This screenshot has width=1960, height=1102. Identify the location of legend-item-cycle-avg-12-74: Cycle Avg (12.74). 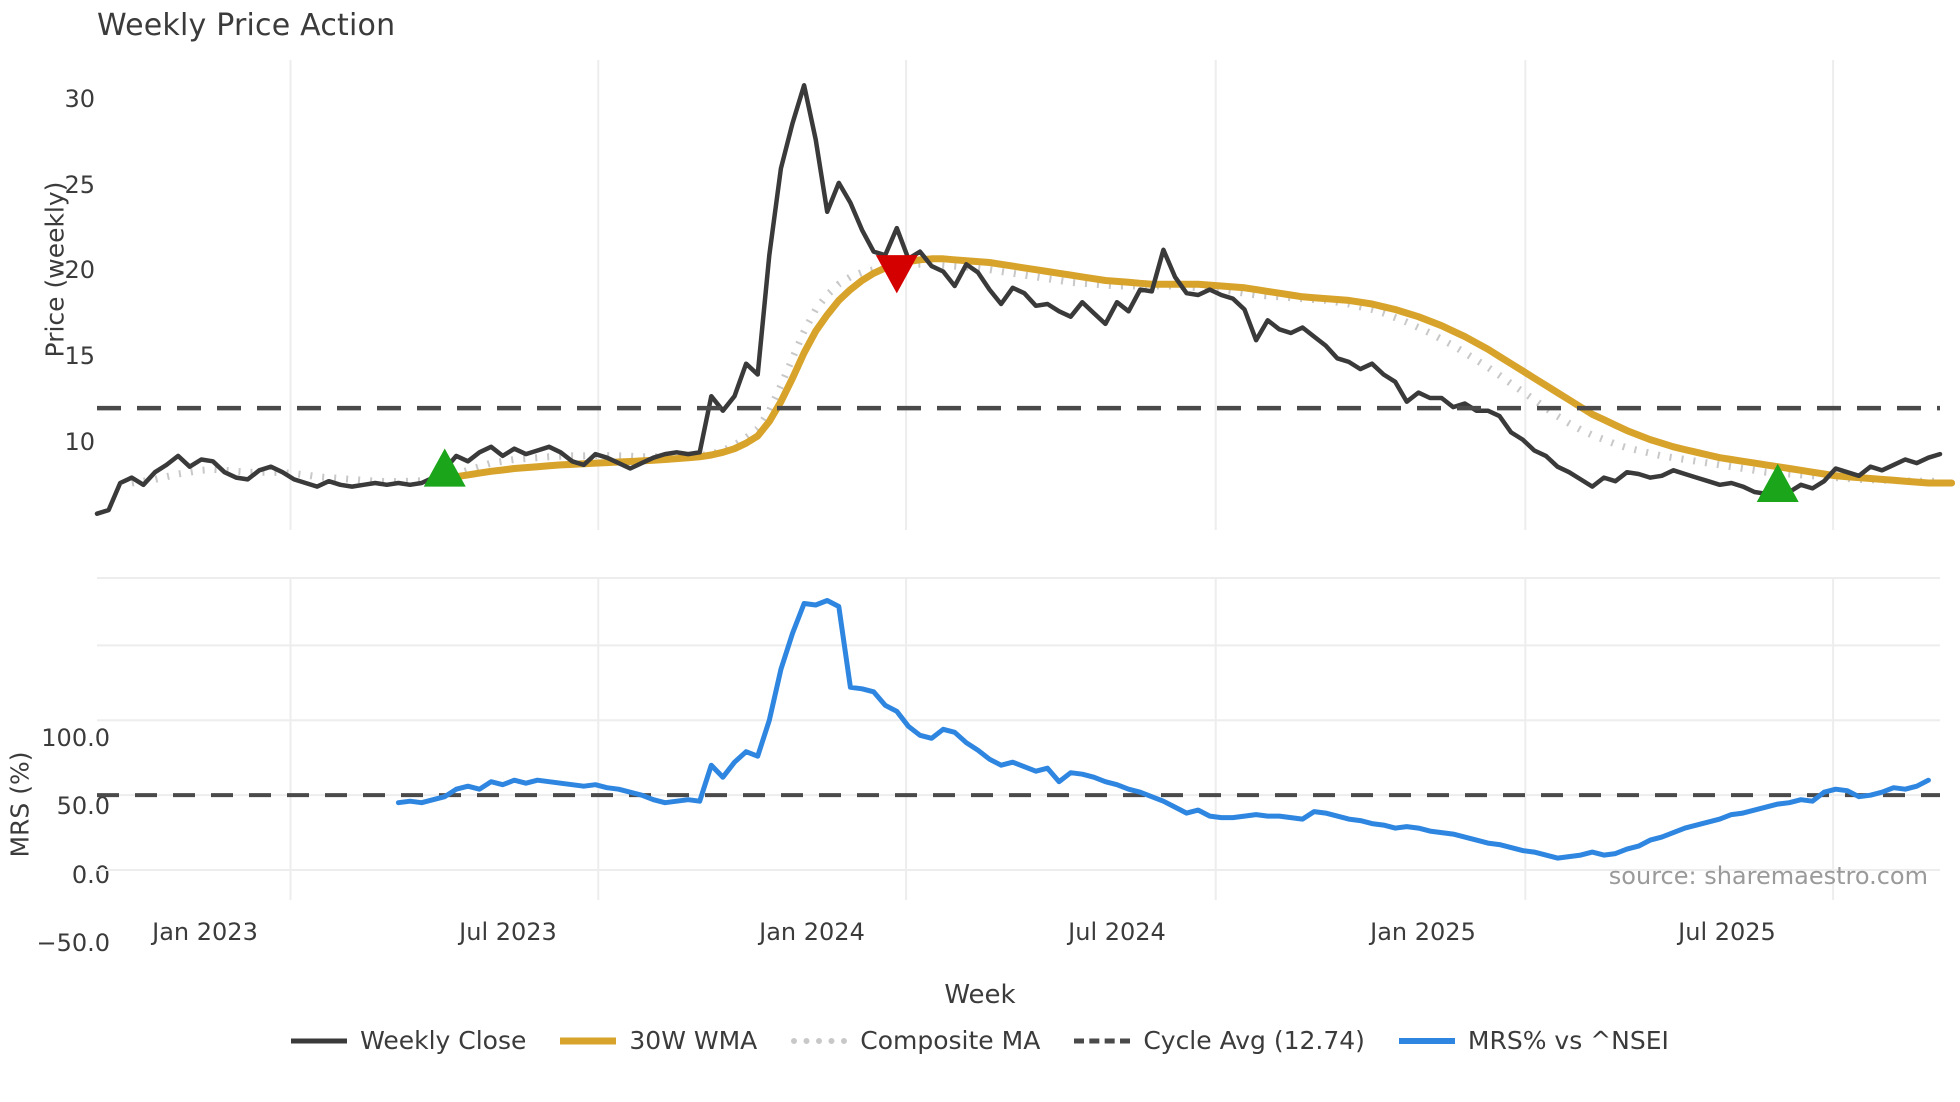
(1219, 1040).